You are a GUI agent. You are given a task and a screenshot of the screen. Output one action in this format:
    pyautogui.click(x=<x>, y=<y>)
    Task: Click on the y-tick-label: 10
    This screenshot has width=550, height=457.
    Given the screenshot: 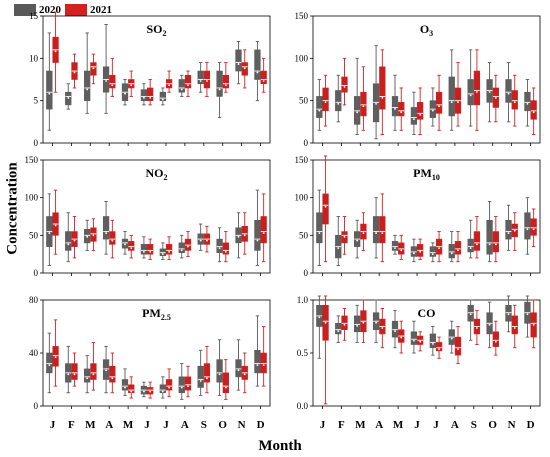 What is the action you would take?
    pyautogui.click(x=34, y=58)
    